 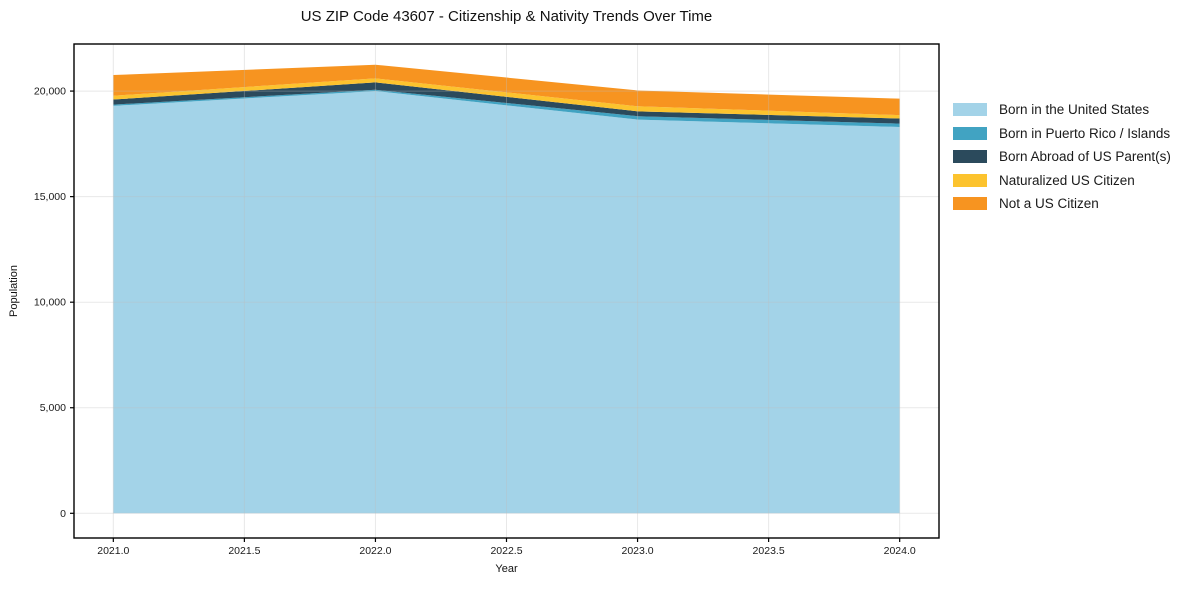 I want to click on area-born-in-puerto-rico-islands, so click(x=506, y=108).